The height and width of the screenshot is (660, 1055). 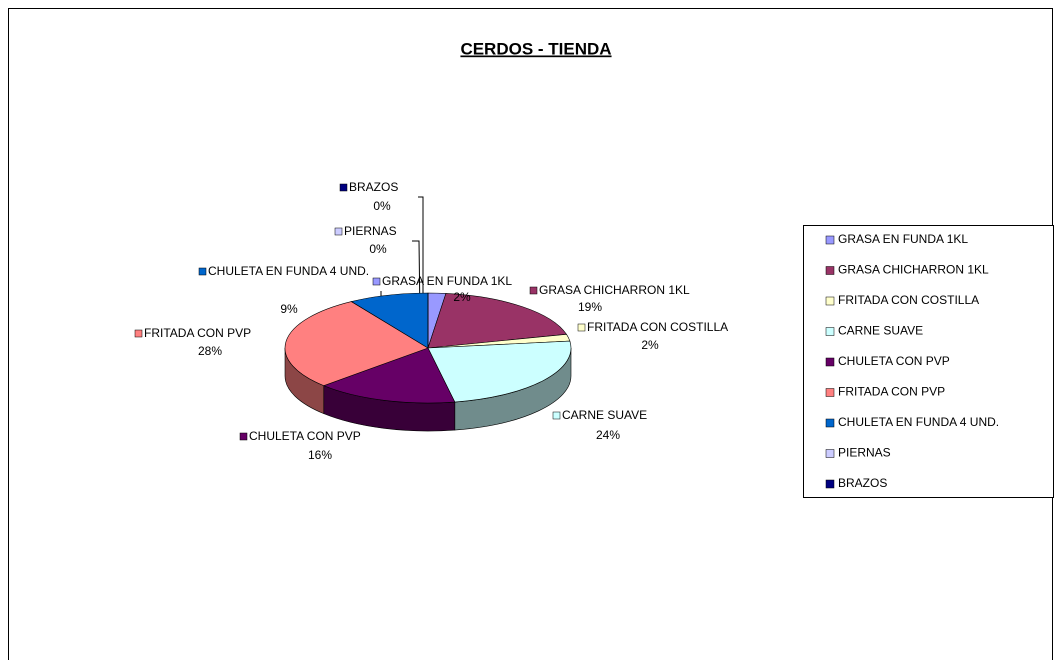 I want to click on legend-label: BRAZOS, so click(x=862, y=483).